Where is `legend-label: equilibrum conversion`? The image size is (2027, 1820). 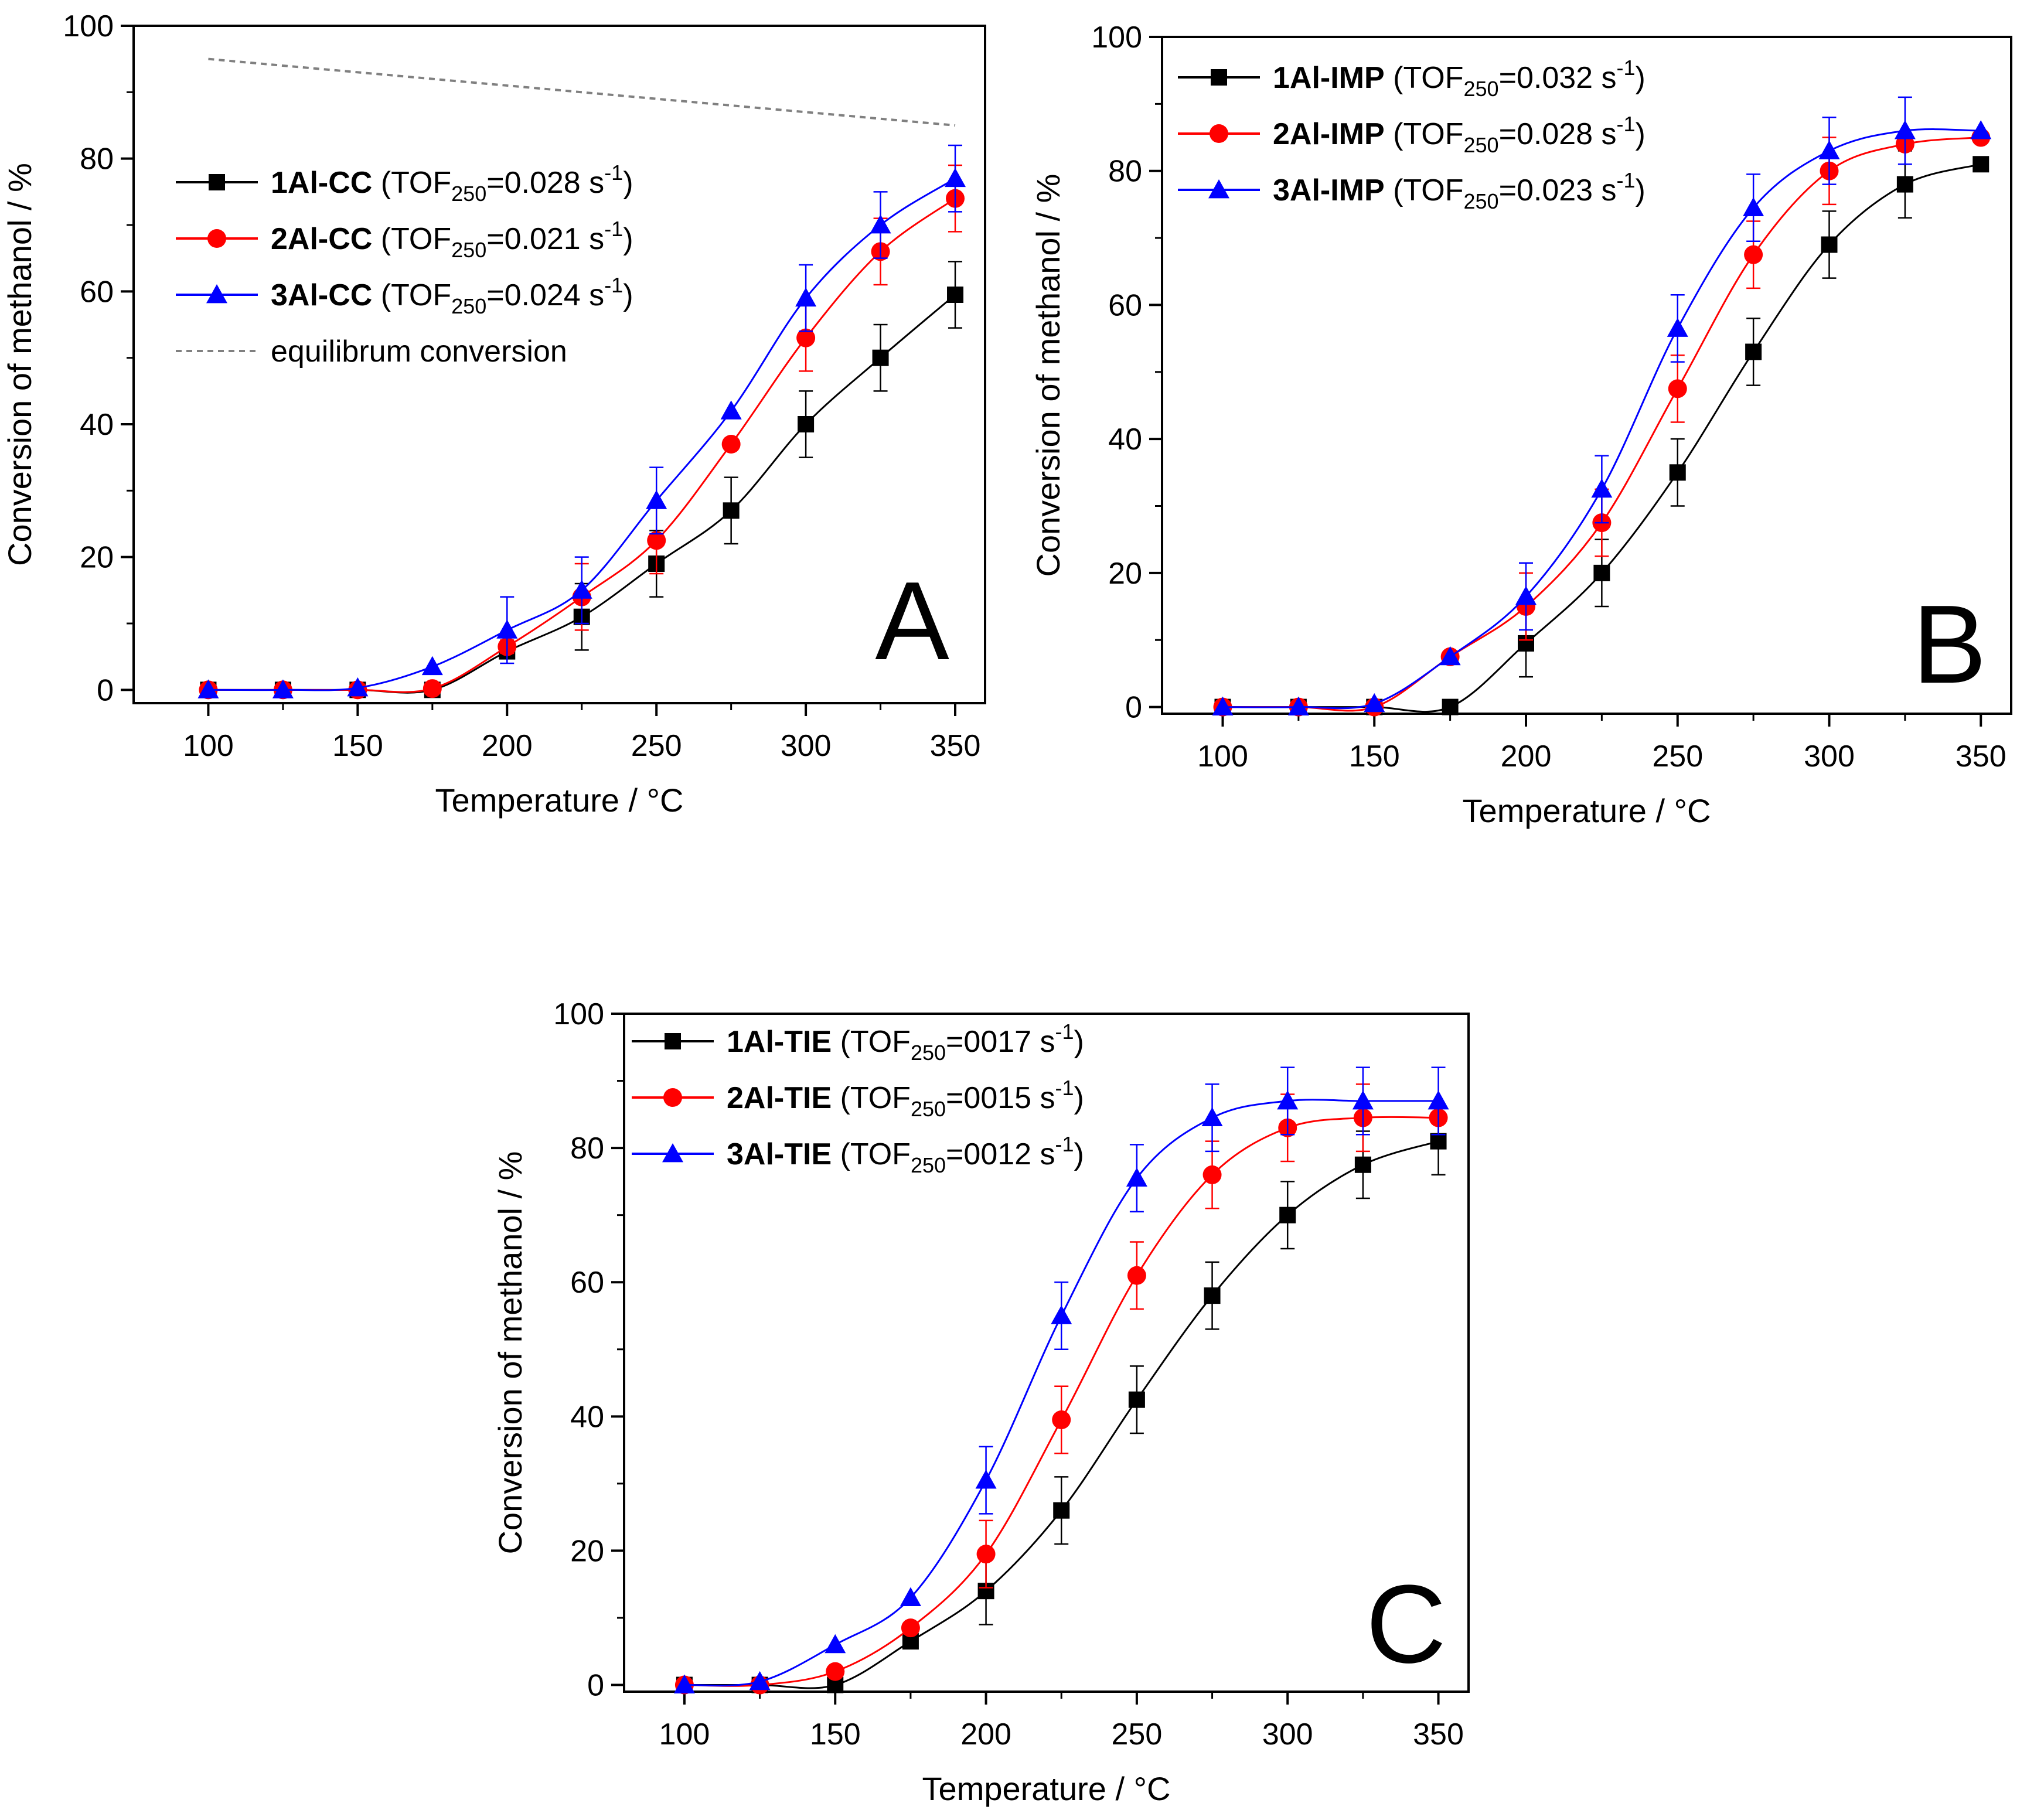
legend-label: equilibrum conversion is located at coordinates (419, 352).